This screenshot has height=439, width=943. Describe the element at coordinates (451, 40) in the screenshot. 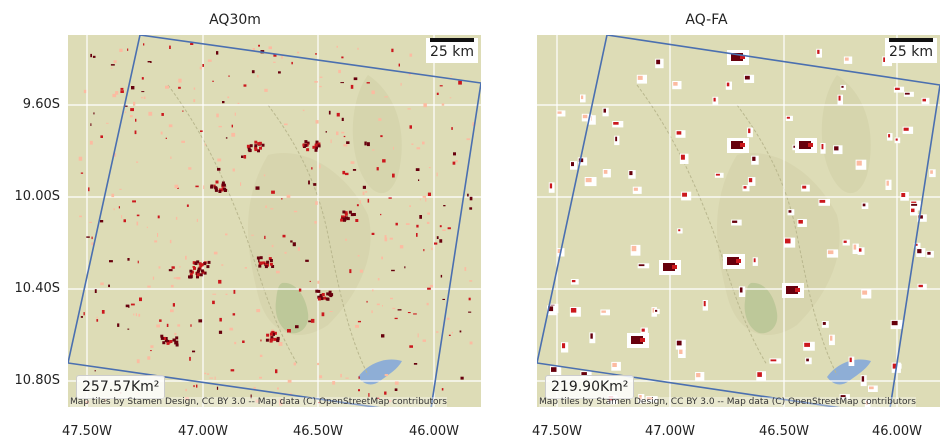

I see `scale-bar-line` at that location.